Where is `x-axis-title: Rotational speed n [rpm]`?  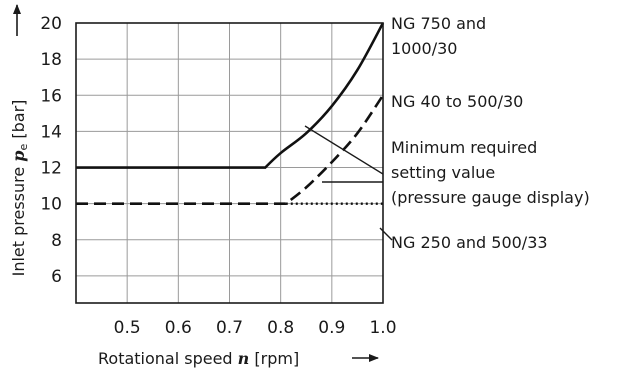
x-axis-title: Rotational speed n [rpm] is located at coordinates (198, 358).